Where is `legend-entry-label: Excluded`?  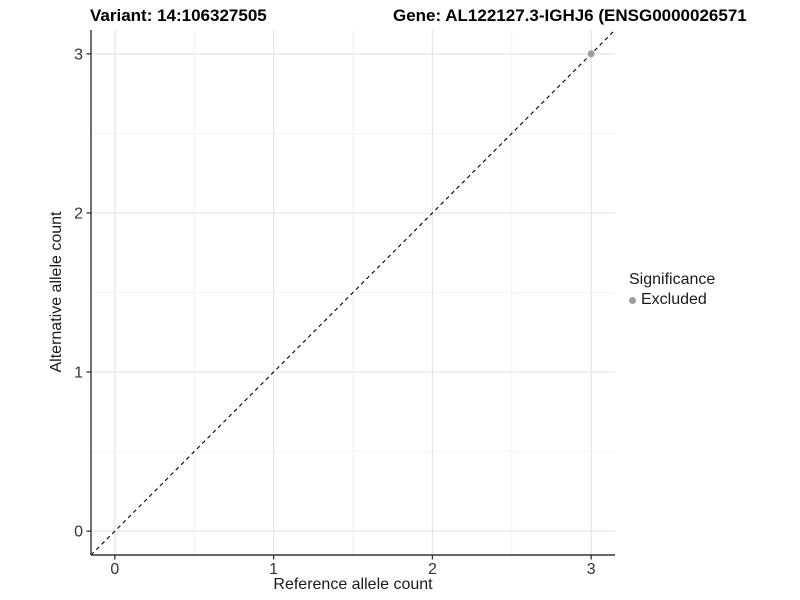 legend-entry-label: Excluded is located at coordinates (674, 299).